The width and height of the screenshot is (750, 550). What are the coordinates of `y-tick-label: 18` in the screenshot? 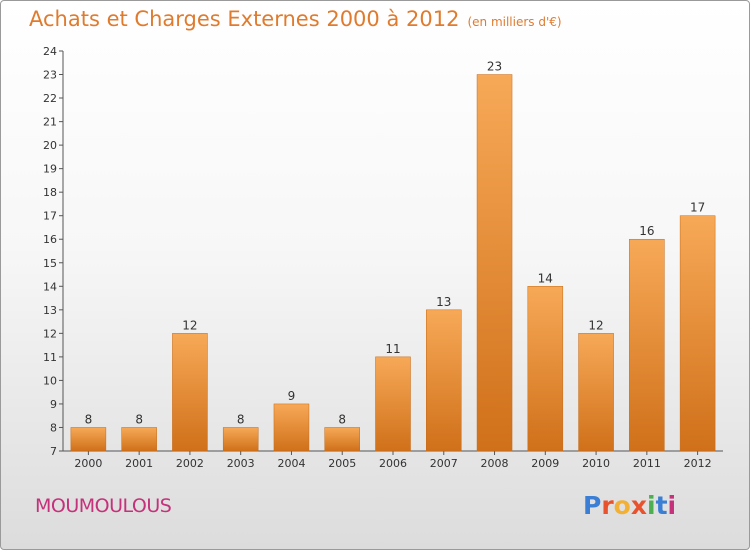 It's located at (50, 192).